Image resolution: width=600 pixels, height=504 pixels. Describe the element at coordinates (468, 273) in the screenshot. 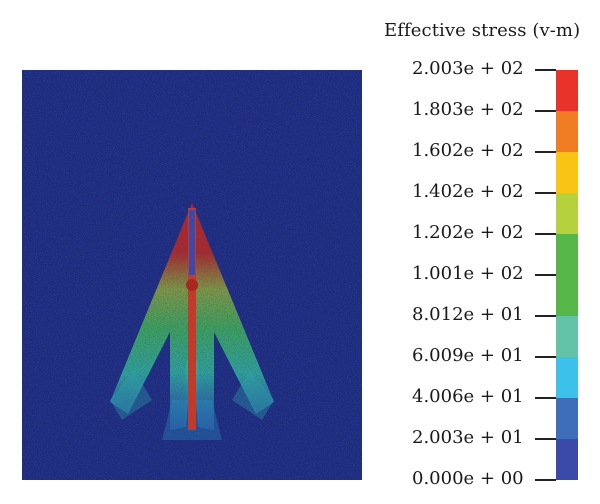

I see `colorbar-tick-label: 1.001e + 02` at that location.